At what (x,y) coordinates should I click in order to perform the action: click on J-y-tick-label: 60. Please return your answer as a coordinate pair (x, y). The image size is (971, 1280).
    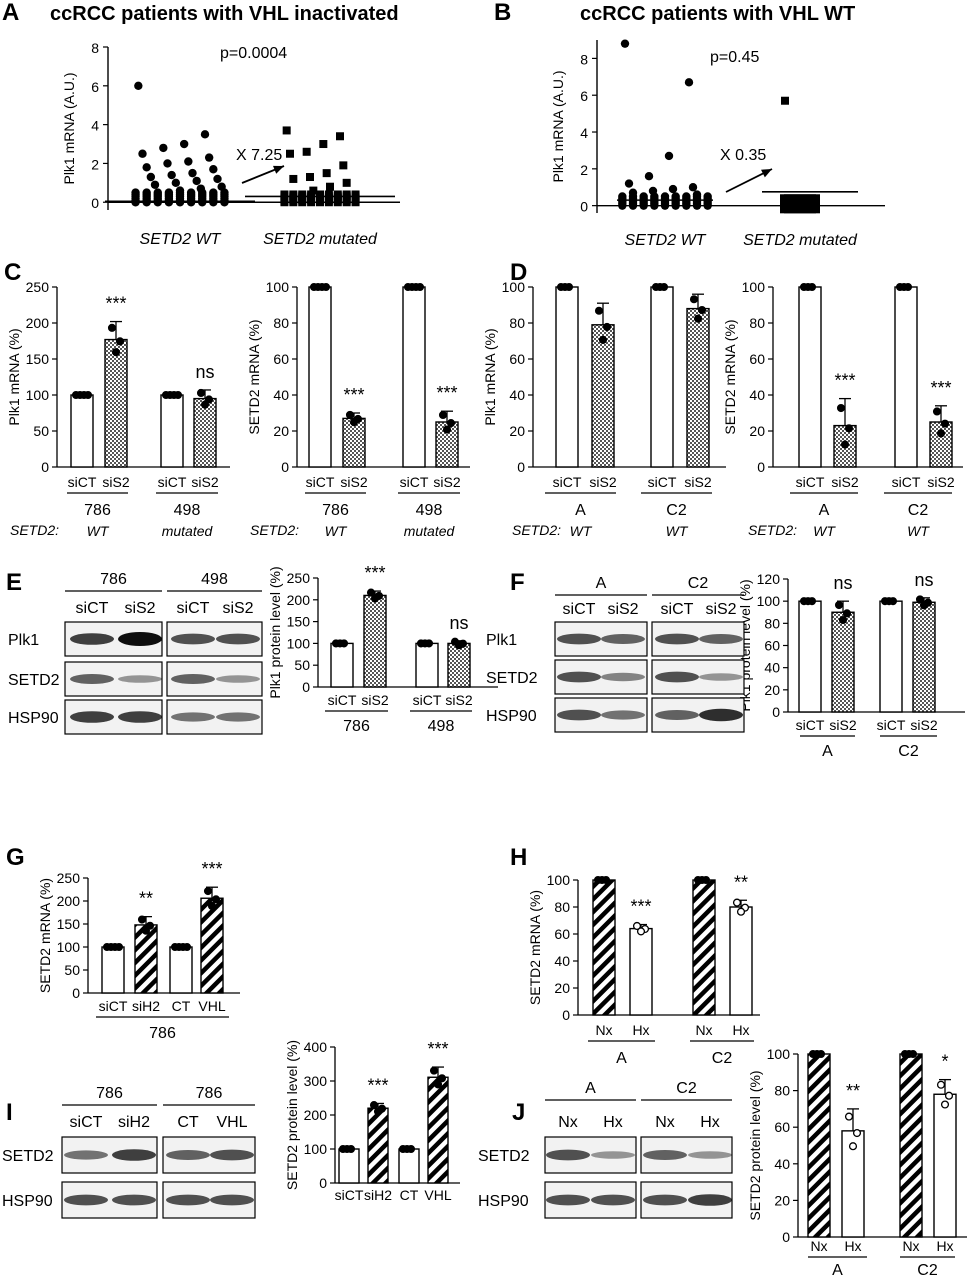
    Looking at the image, I should click on (782, 1127).